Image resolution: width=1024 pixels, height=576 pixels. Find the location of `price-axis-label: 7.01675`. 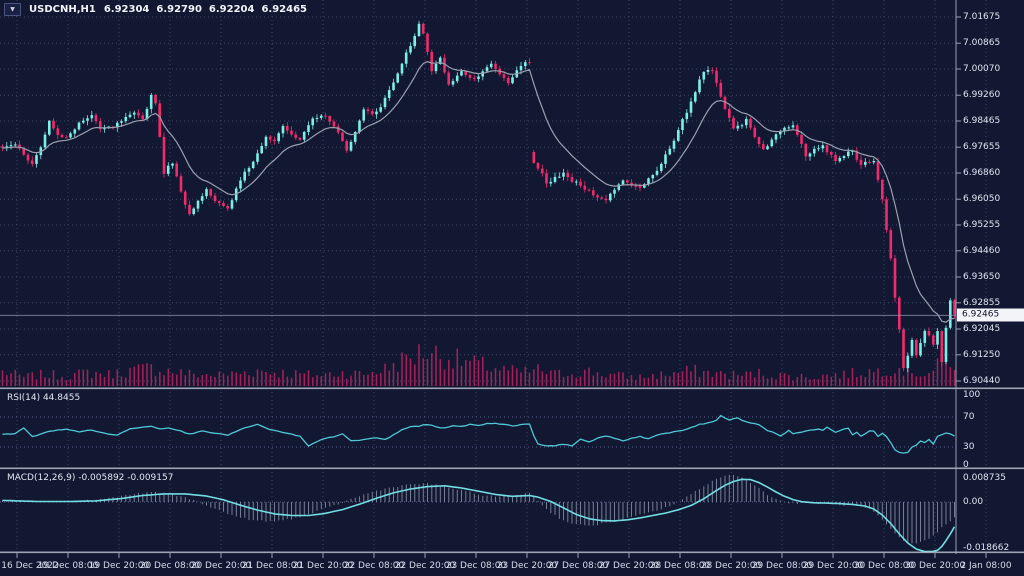

price-axis-label: 7.01675 is located at coordinates (982, 17).